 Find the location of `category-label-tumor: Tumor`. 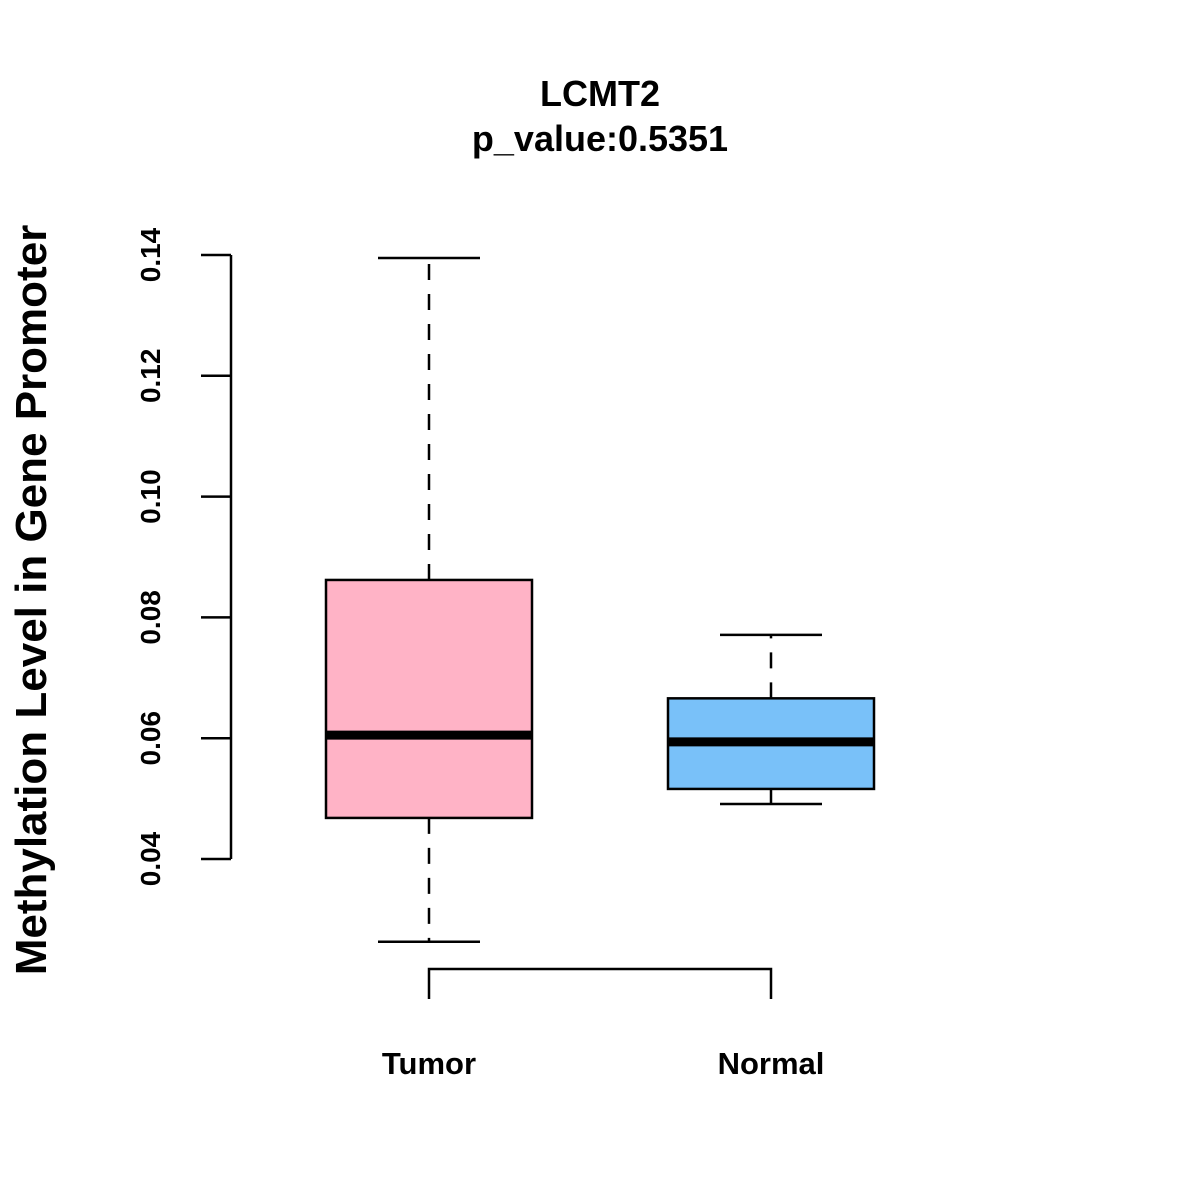

category-label-tumor: Tumor is located at coordinates (429, 1063).